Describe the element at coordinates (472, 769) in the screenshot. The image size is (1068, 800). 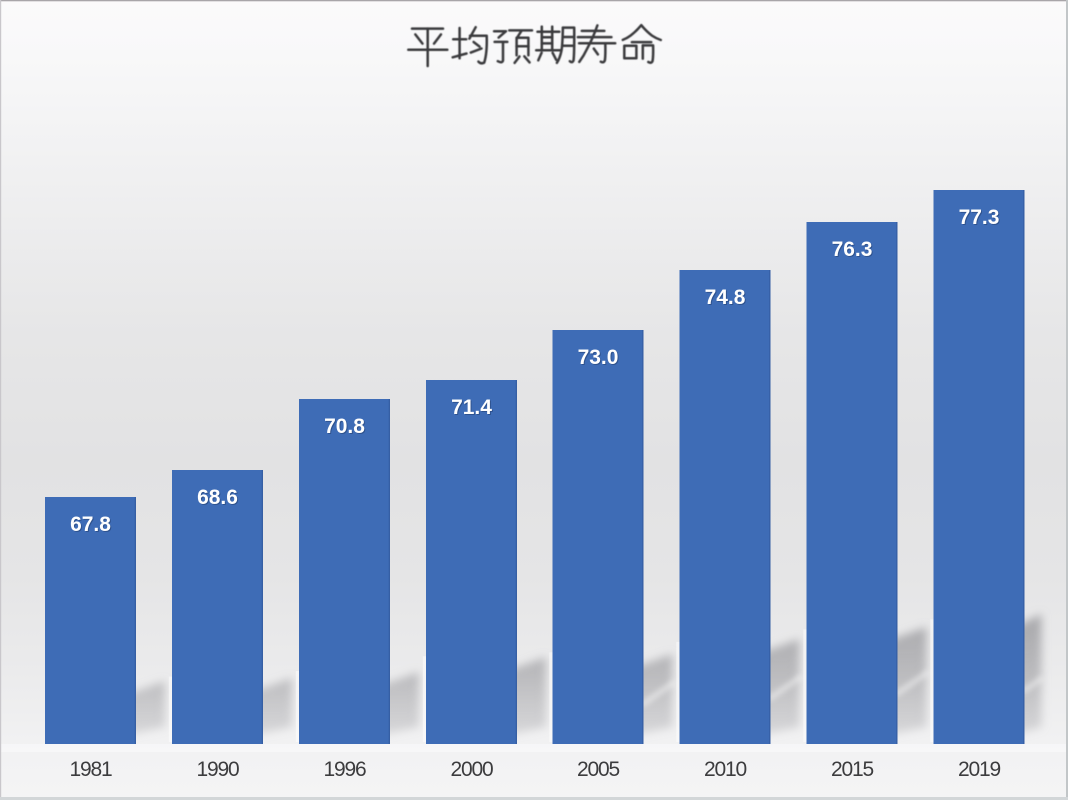
I see `svg-text: 2000` at that location.